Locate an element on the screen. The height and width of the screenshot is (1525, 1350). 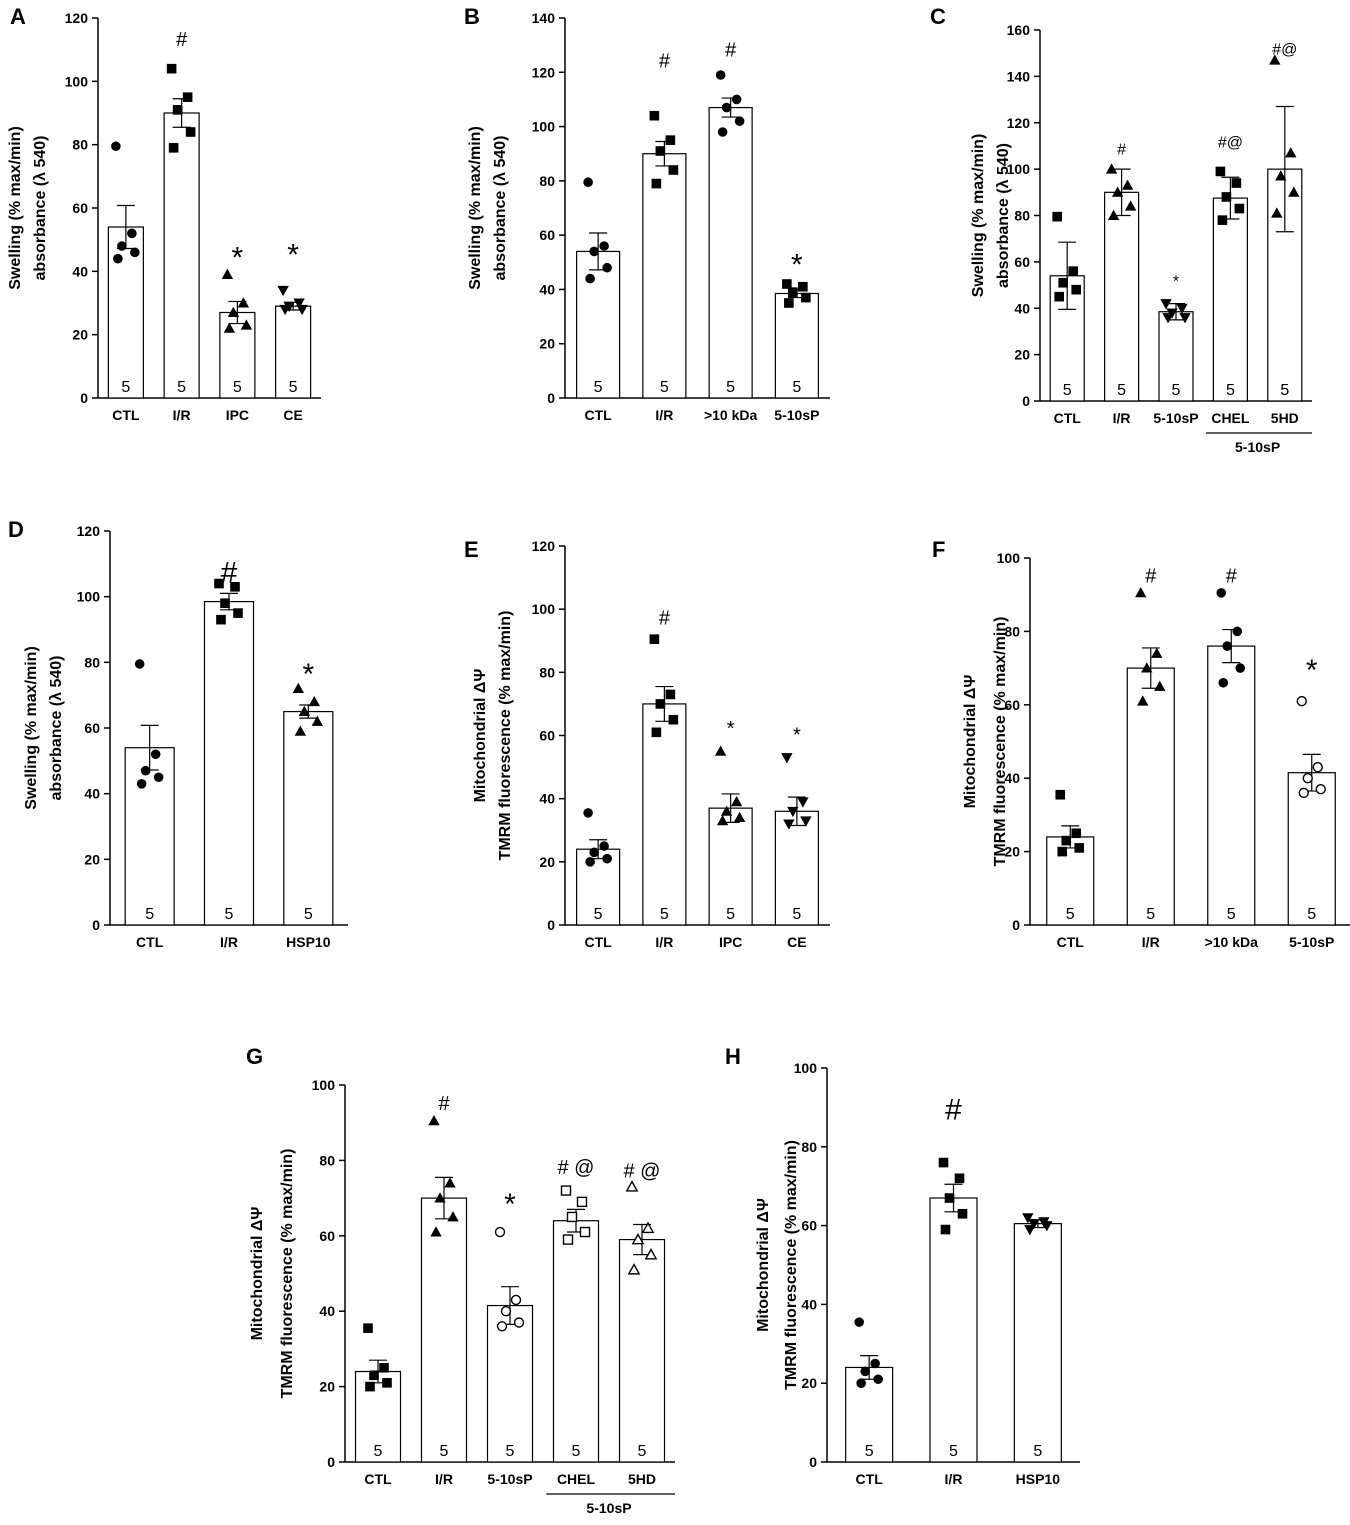
y-tick-label: 140 is located at coordinates (544, 18).